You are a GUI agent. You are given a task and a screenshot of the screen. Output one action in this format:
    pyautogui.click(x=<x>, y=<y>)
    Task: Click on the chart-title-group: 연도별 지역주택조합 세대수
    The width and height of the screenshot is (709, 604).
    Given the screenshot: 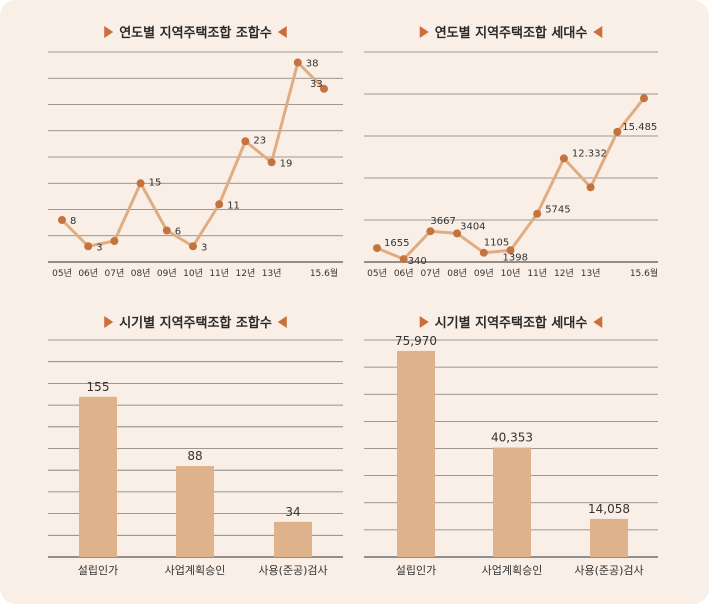 What is the action you would take?
    pyautogui.click(x=511, y=33)
    